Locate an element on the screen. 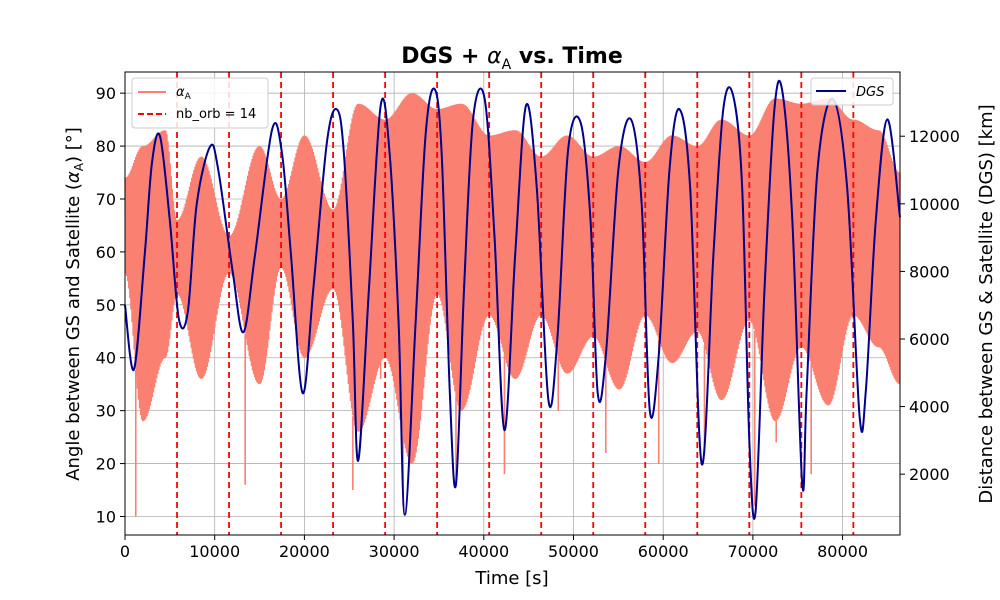 This screenshot has height=600, width=1000. chart-title: DGS + αA vs. Time is located at coordinates (512, 58).